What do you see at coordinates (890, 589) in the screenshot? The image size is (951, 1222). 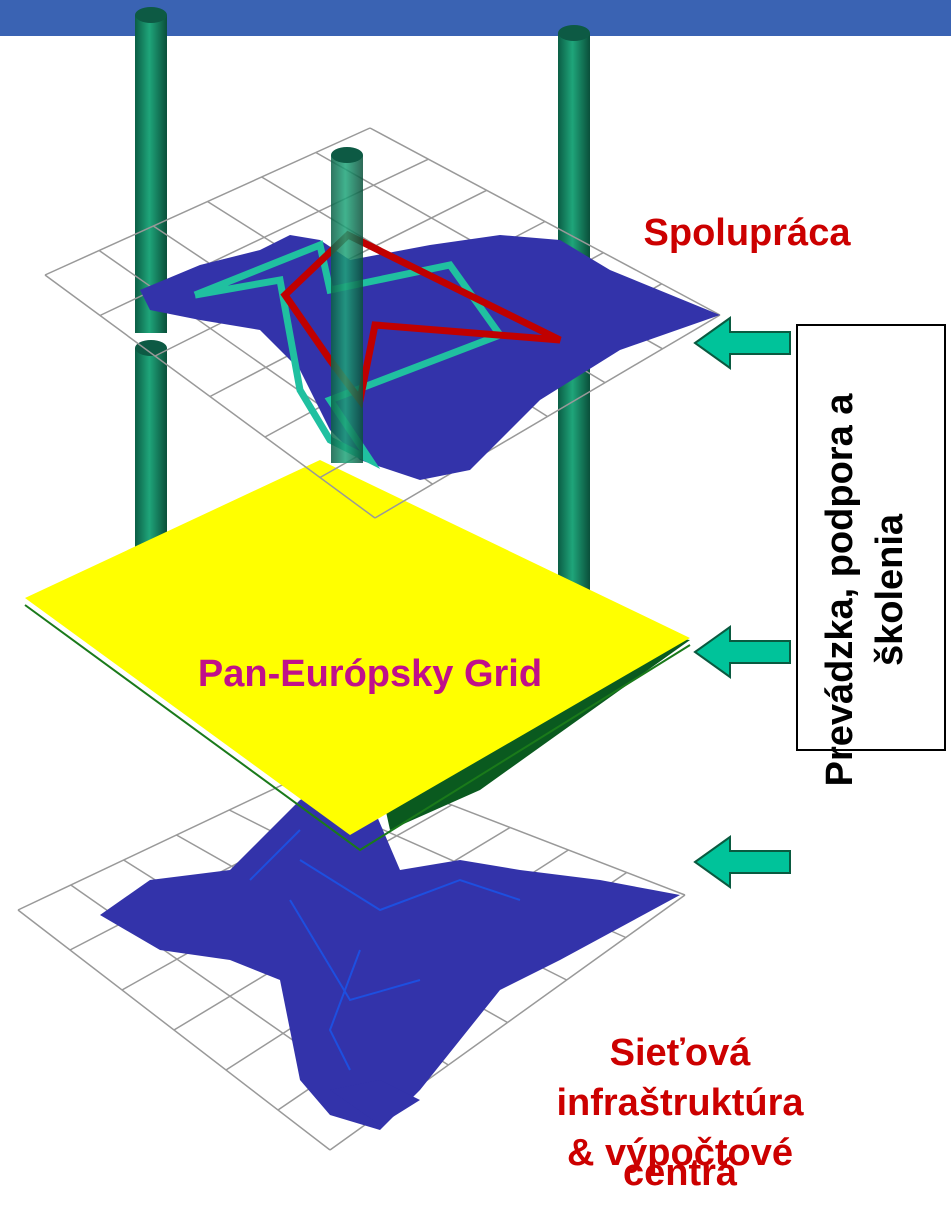 I see `side-text: školenia` at bounding box center [890, 589].